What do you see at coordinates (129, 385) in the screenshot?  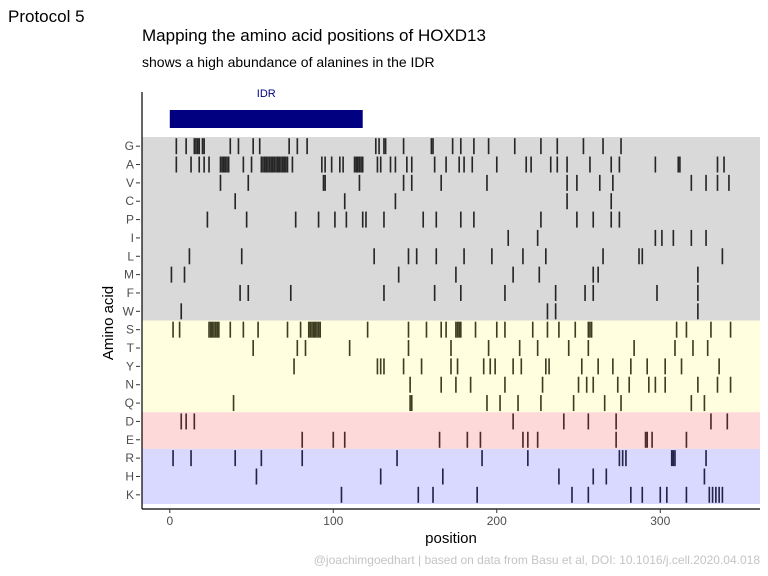 I see `y-tick-label: N` at bounding box center [129, 385].